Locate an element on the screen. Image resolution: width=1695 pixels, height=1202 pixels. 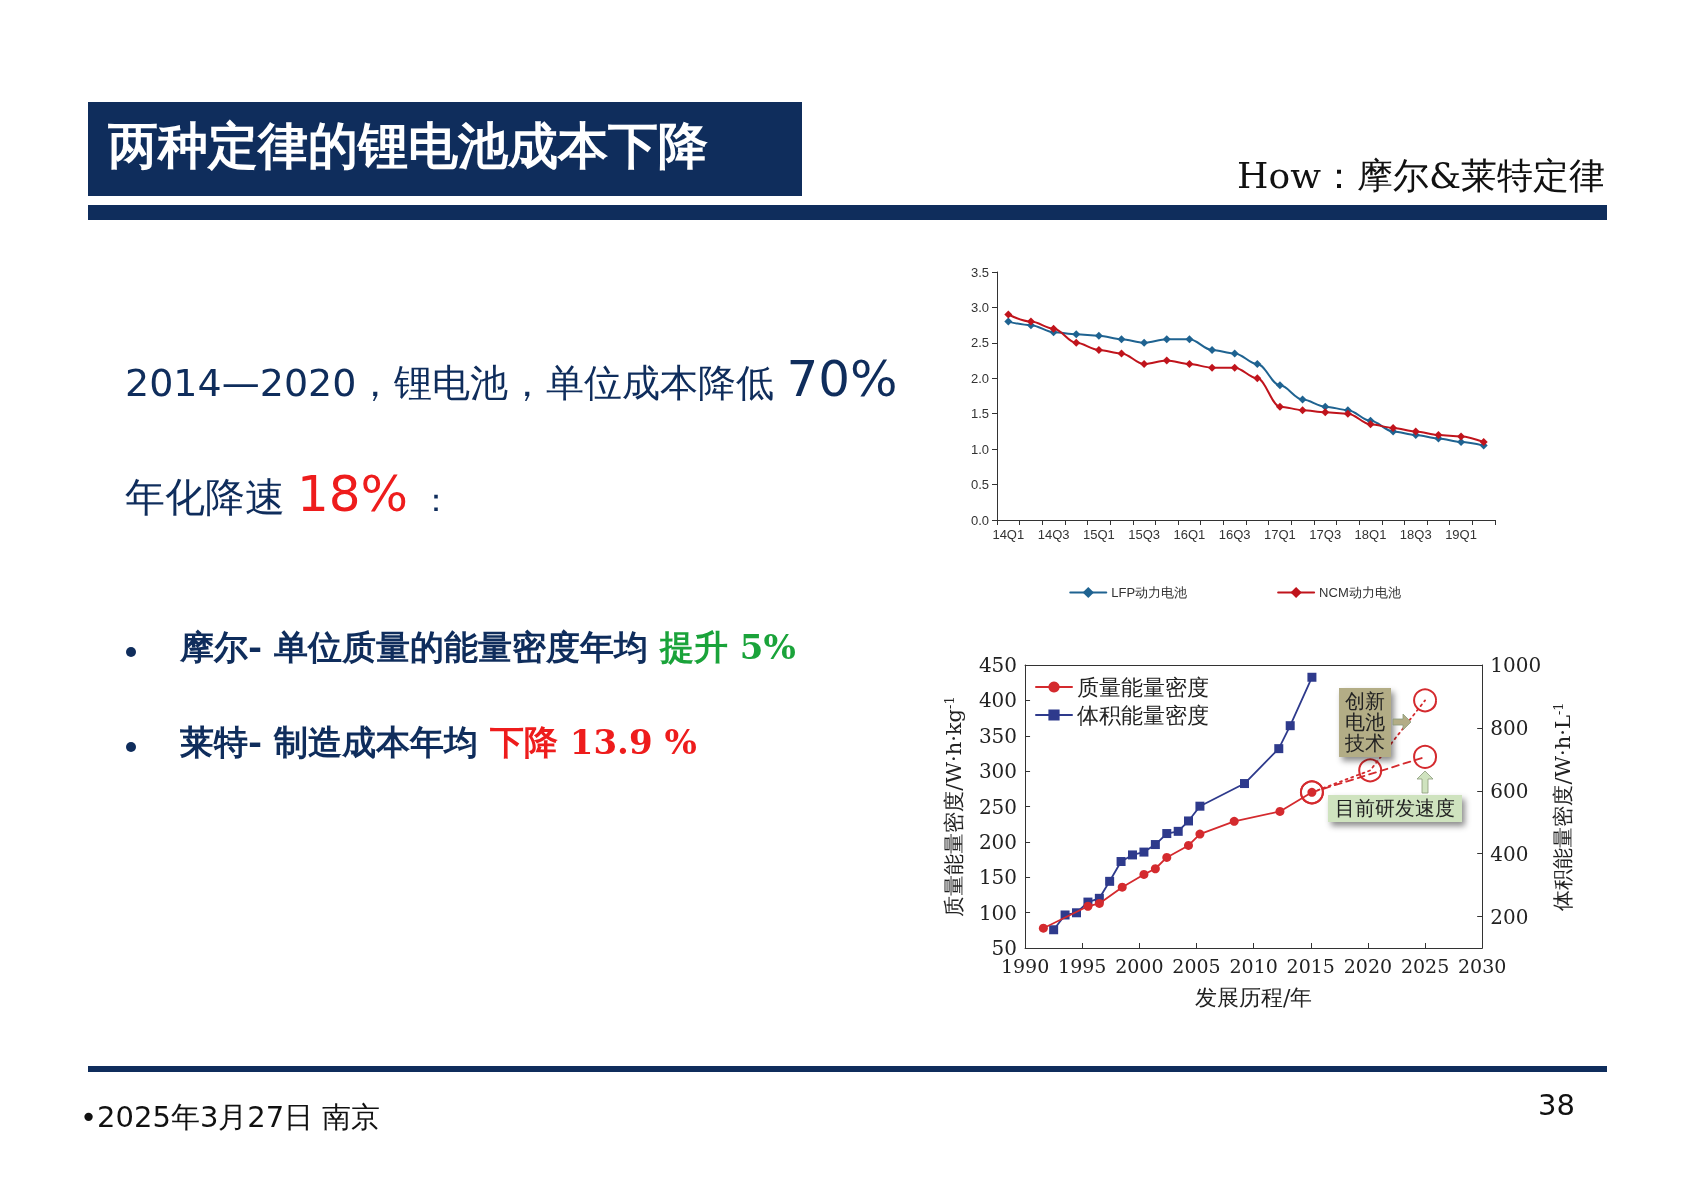
x-tick-label: 2000 is located at coordinates (1139, 965).